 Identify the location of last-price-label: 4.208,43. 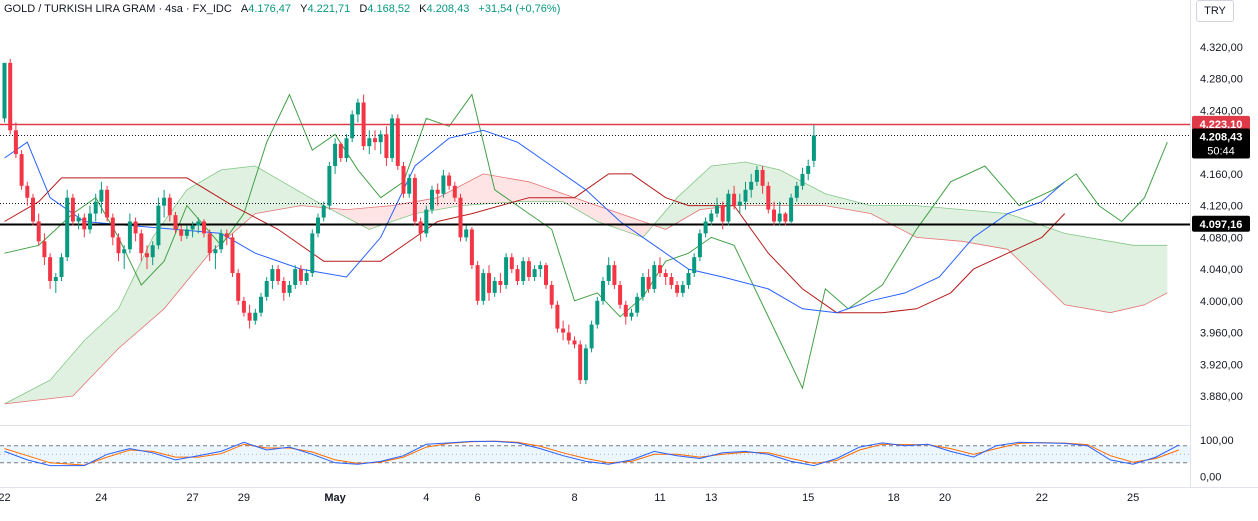
(1221, 137).